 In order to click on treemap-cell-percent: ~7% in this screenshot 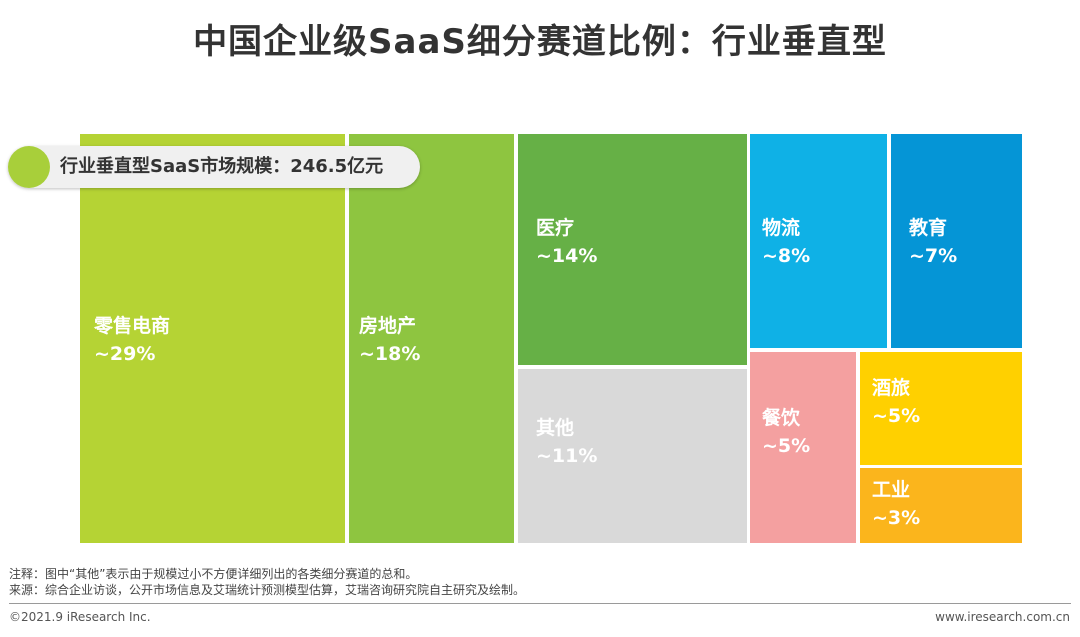, I will do `click(933, 256)`.